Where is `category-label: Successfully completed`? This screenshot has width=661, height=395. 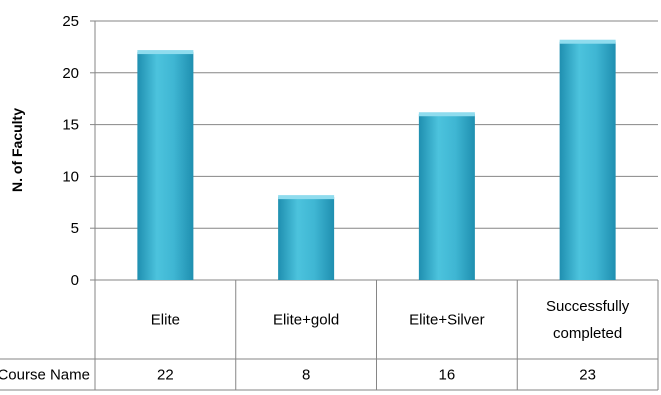
category-label: Successfully completed is located at coordinates (588, 320).